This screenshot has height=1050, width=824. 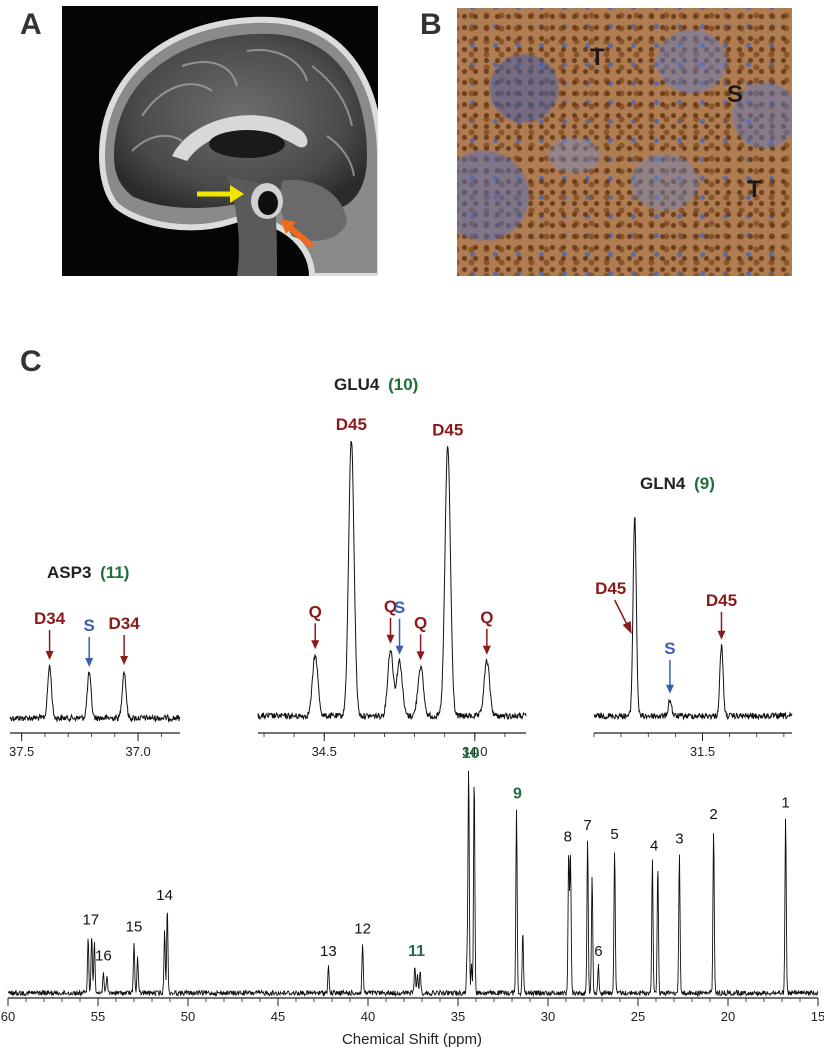 What do you see at coordinates (376, 384) in the screenshot?
I see `glu4-title: GLU4 (10)` at bounding box center [376, 384].